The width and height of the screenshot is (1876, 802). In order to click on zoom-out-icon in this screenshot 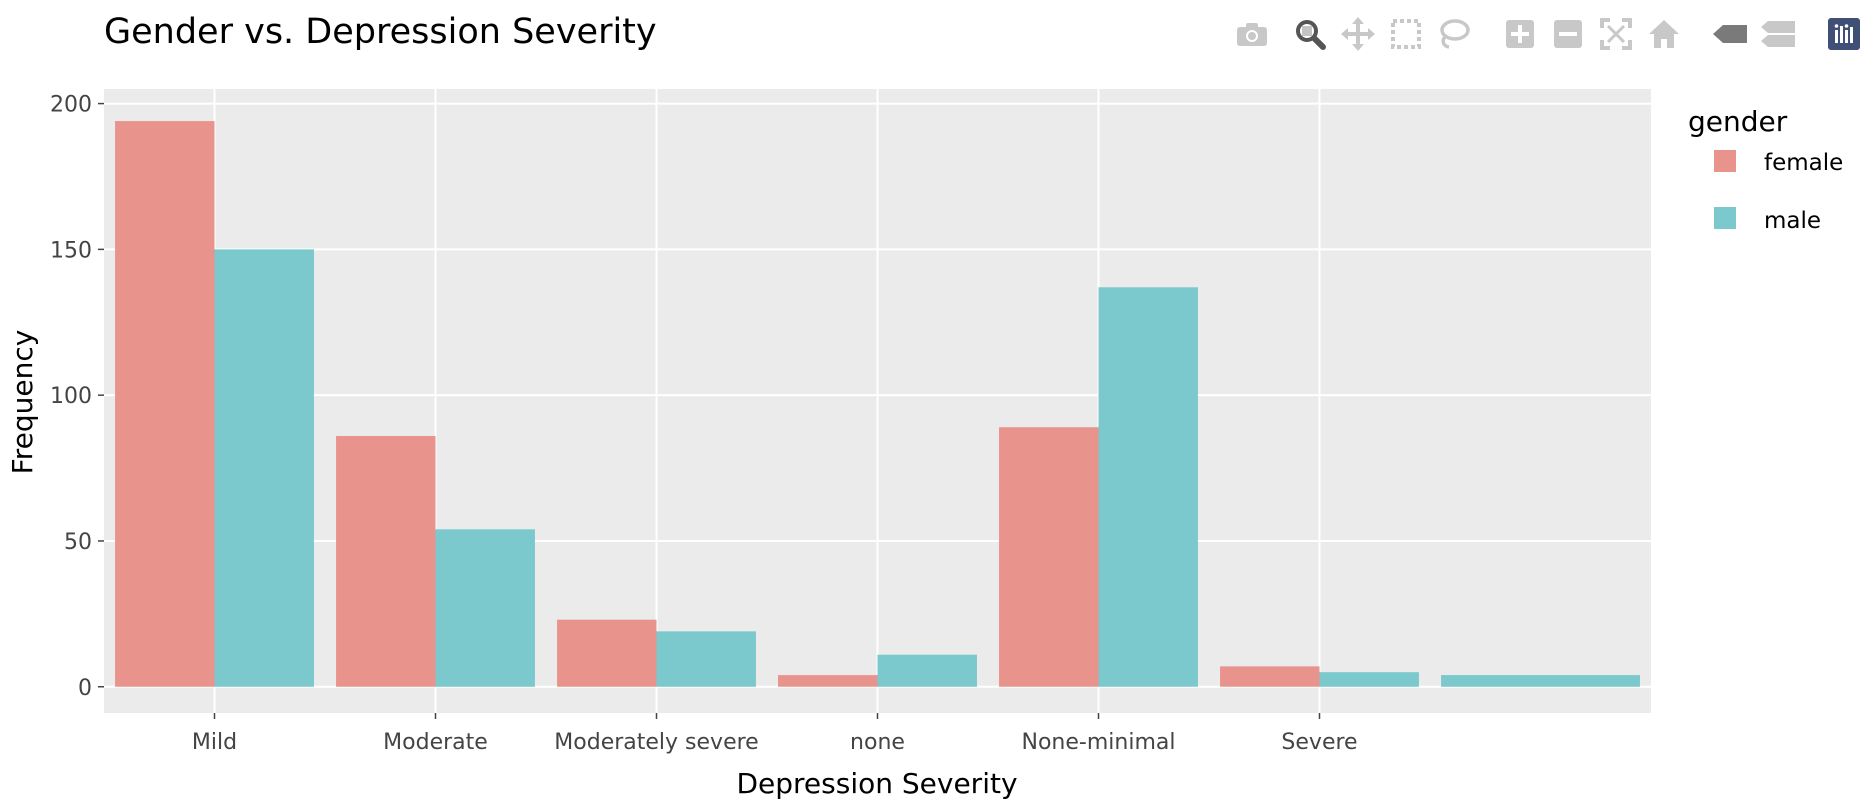, I will do `click(1568, 34)`.